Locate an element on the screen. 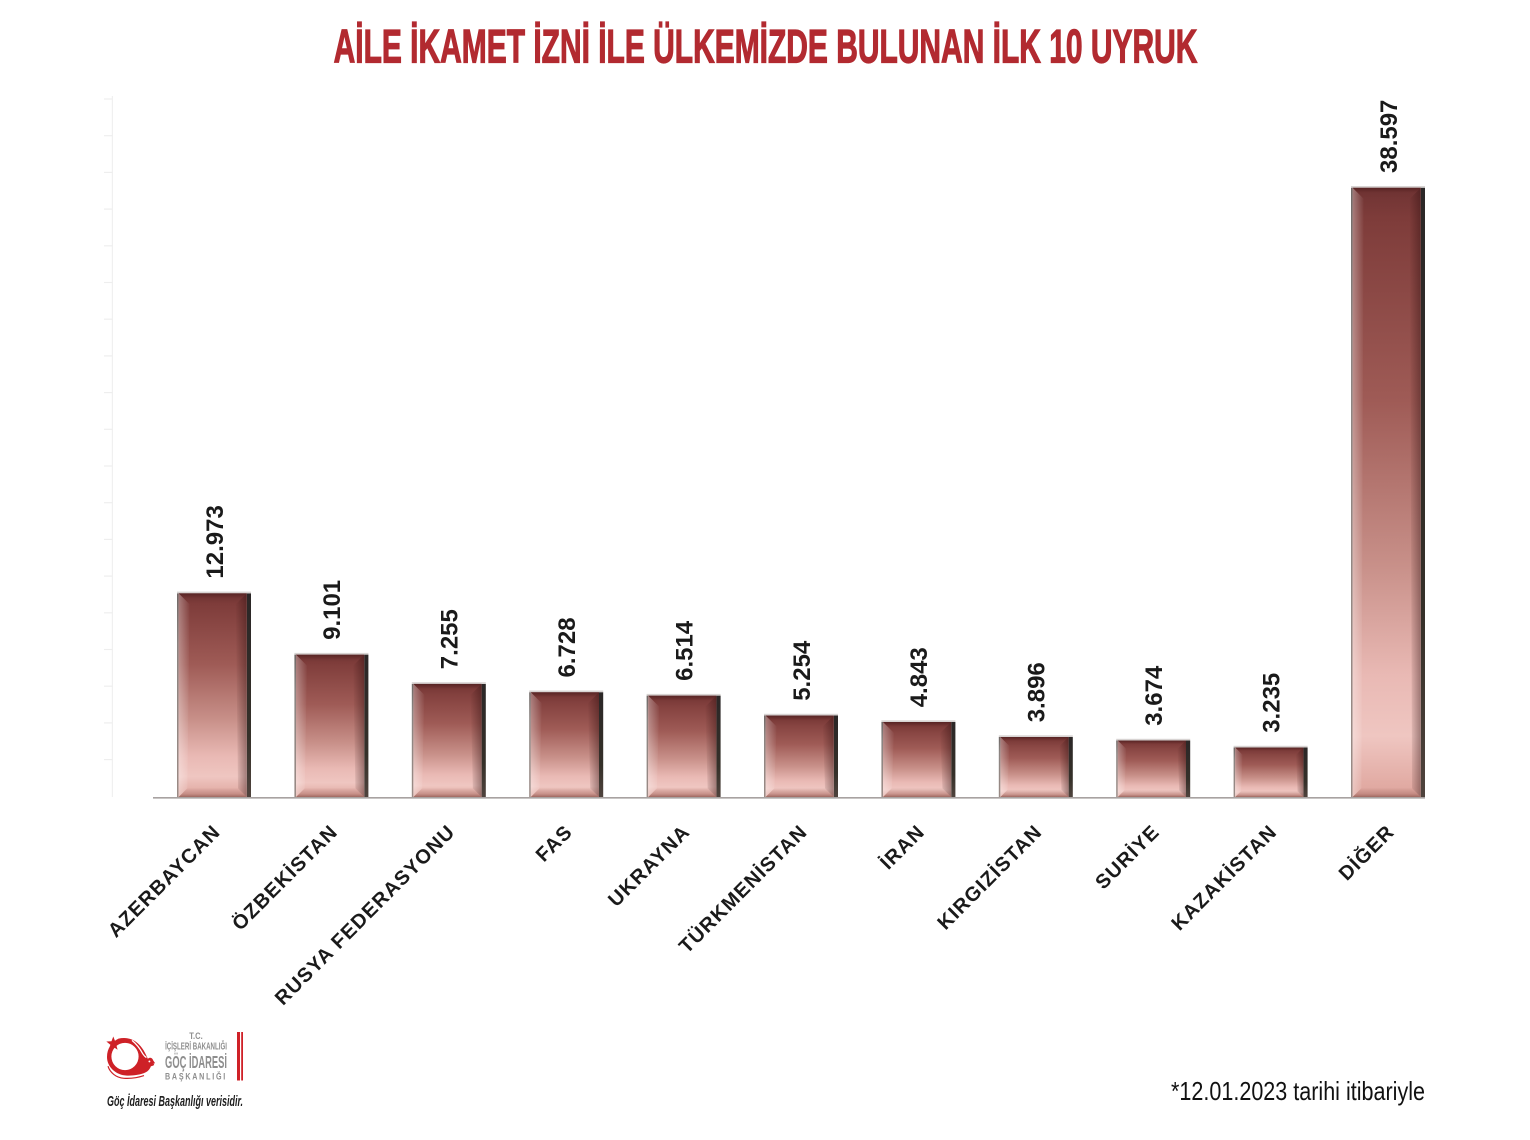 Image resolution: width=1530 pixels, height=1140 pixels. svg-text: İÇİŞLERİ BAKANLIĞI is located at coordinates (196, 1045).